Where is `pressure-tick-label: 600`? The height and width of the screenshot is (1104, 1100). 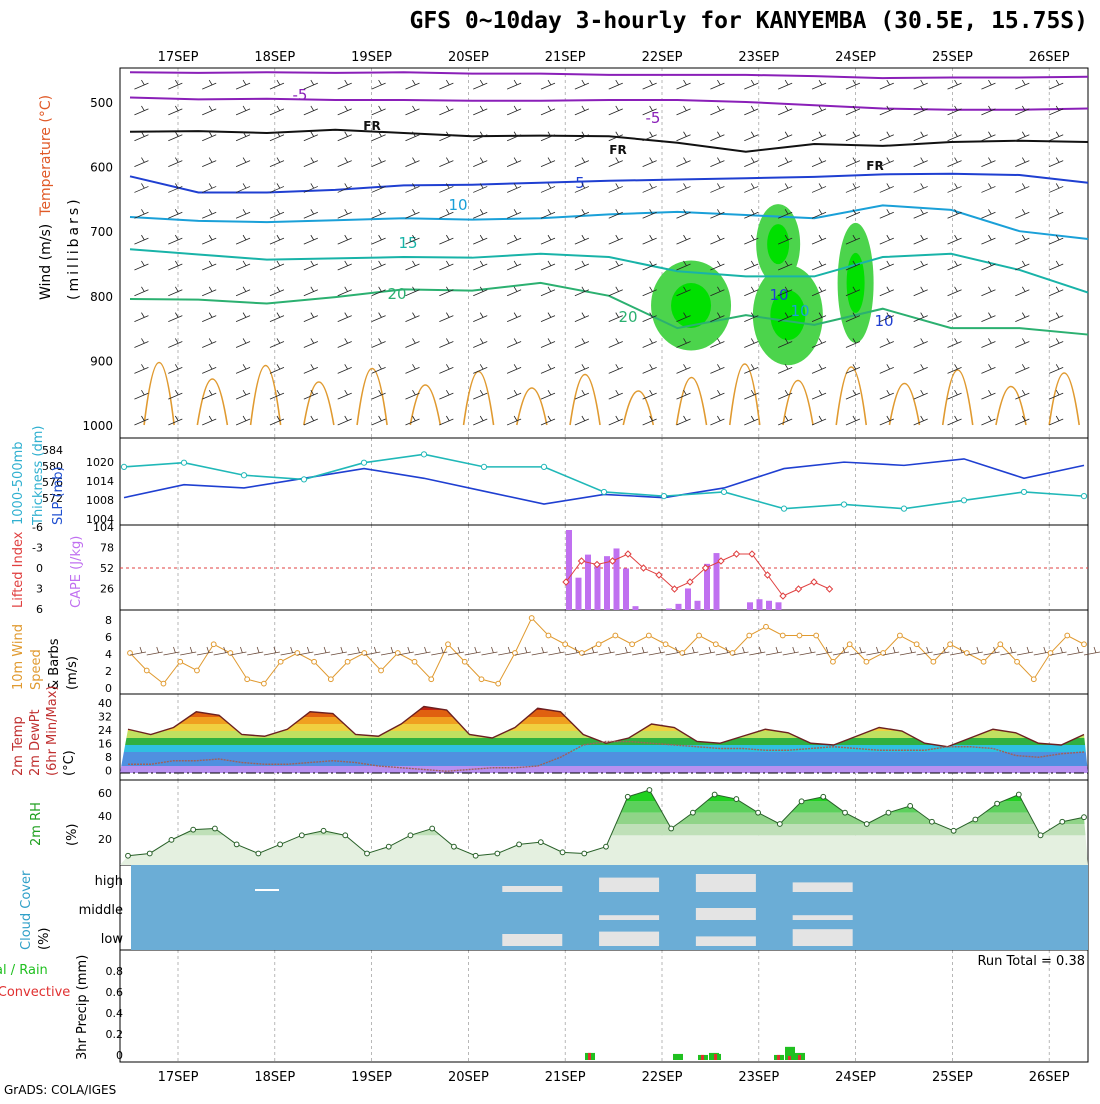
pressure-tick-label: 600 is located at coordinates (101, 168).